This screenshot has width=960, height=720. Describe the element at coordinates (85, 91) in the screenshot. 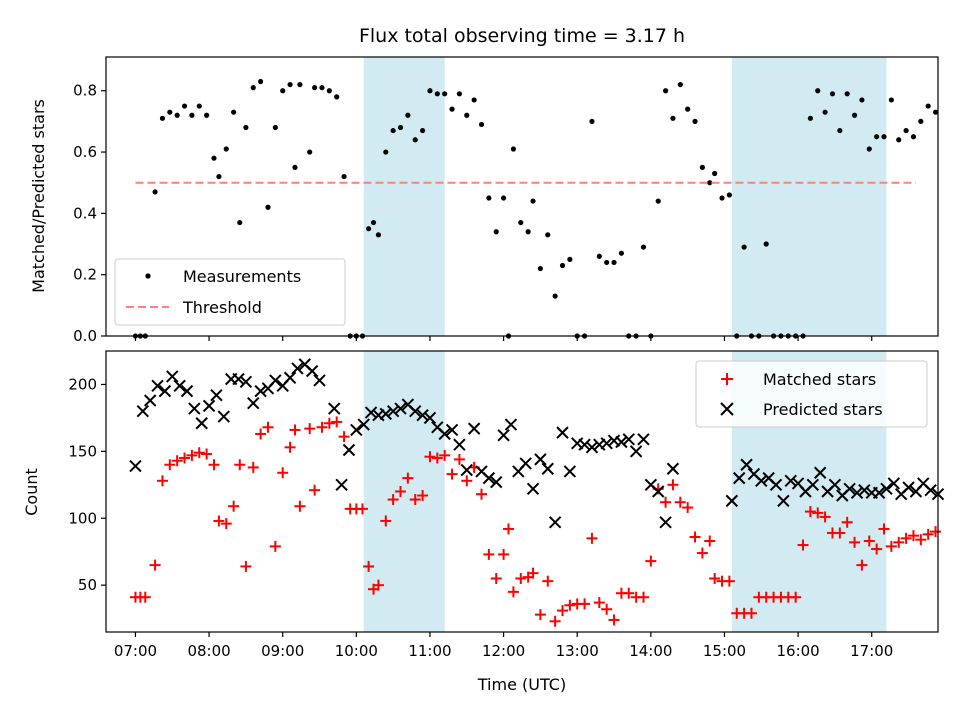

I see `top-y-tick-label: 0.8` at that location.